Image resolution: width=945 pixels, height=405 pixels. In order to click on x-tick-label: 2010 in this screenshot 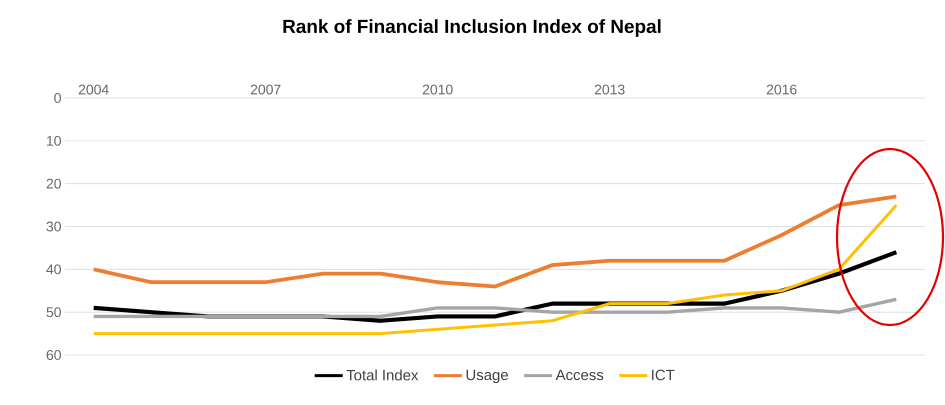, I will do `click(437, 89)`.